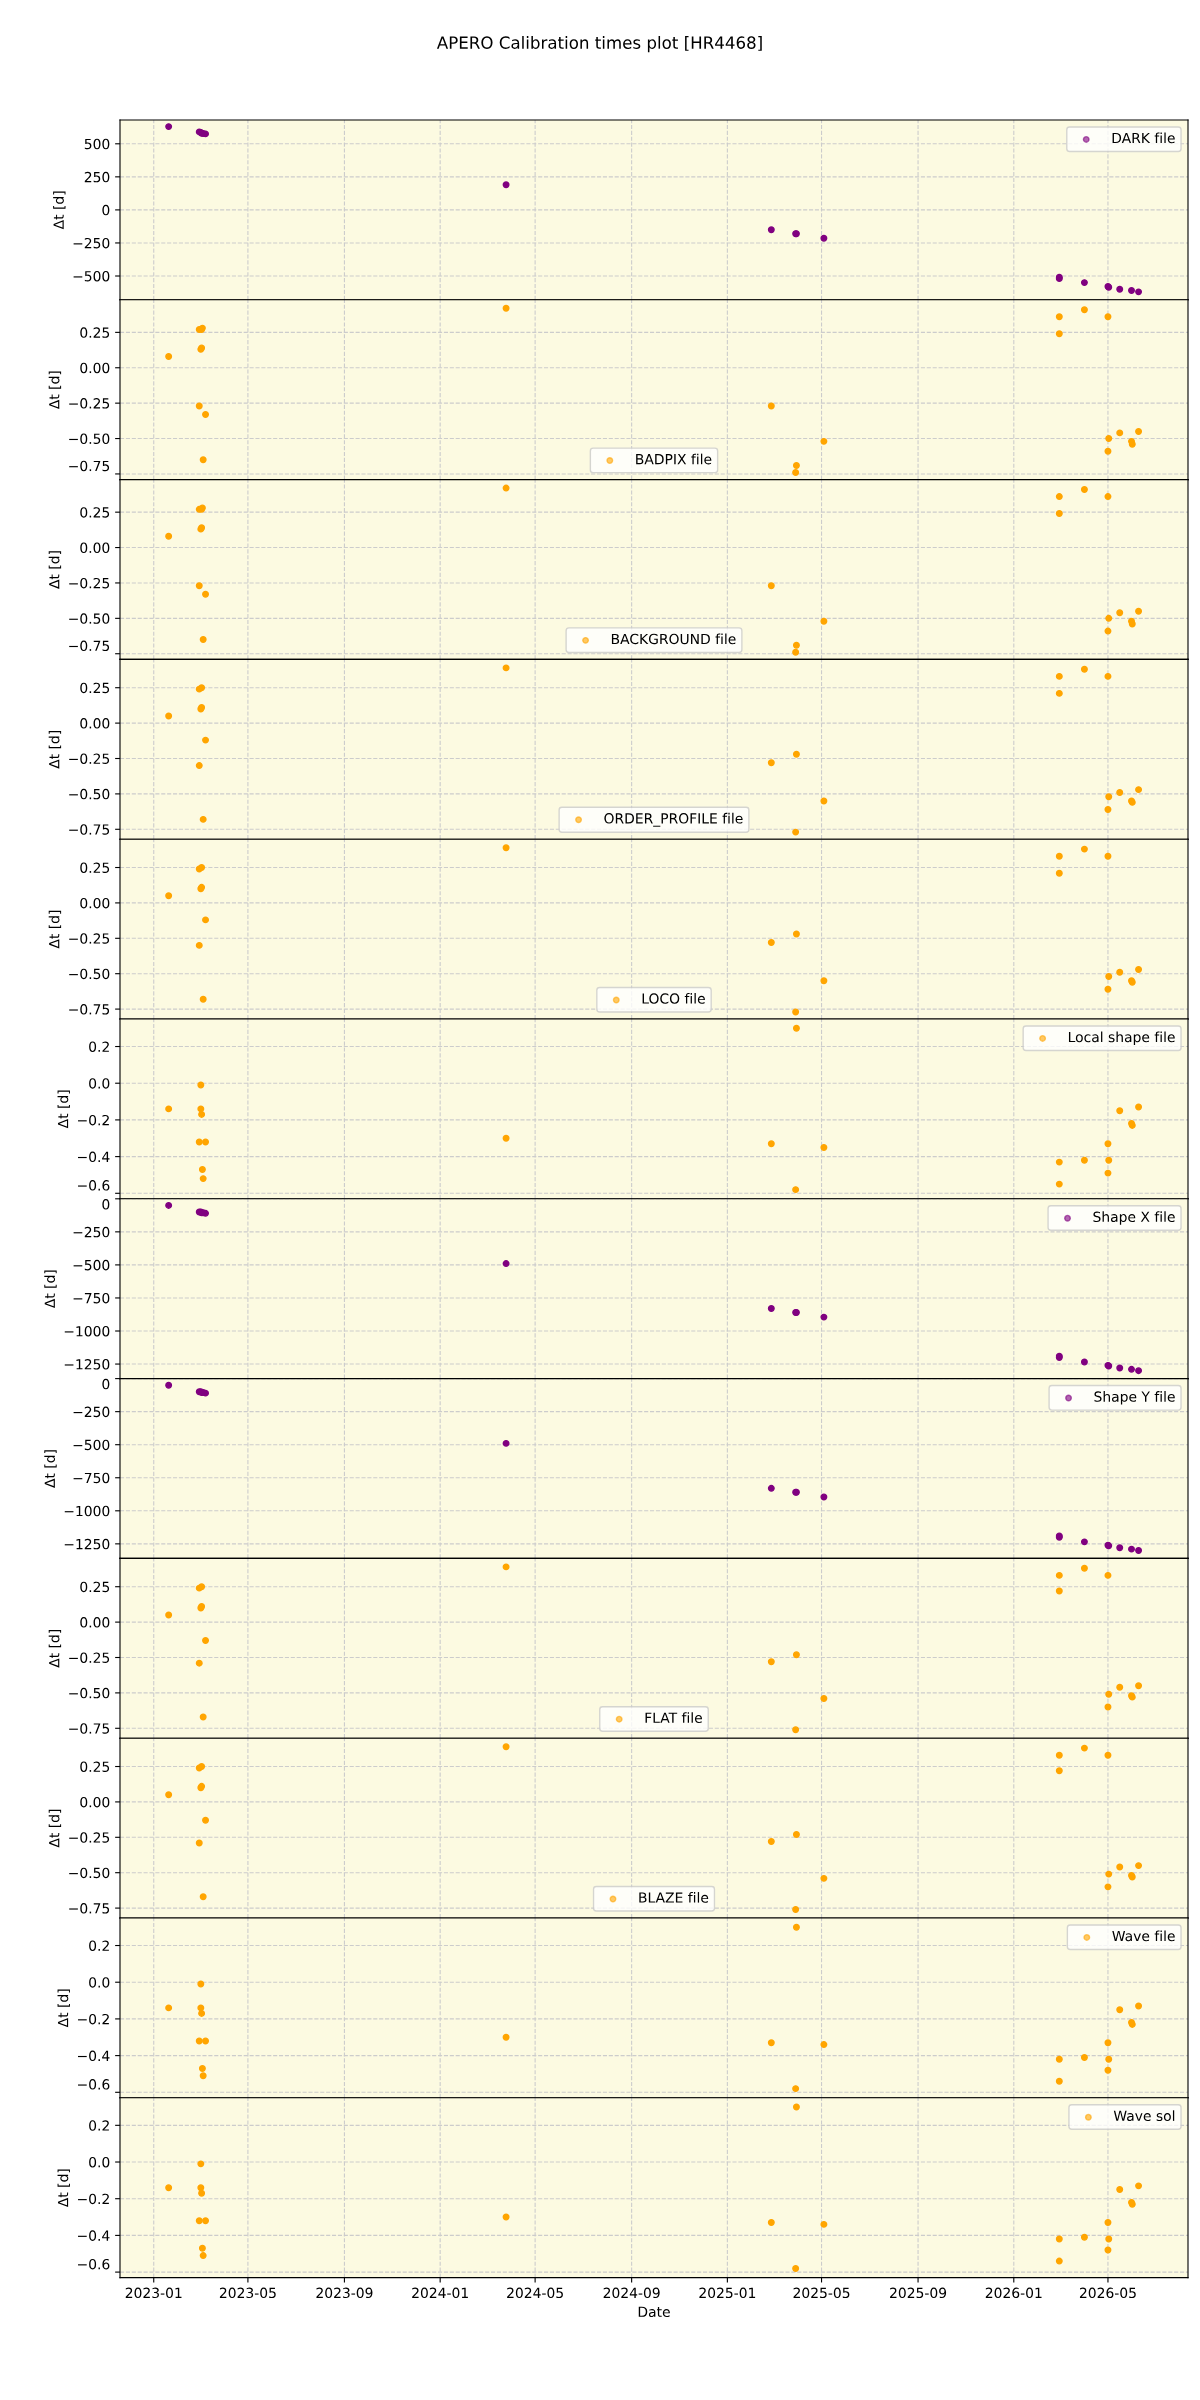 The image size is (1200, 2400). What do you see at coordinates (1107, 2293) in the screenshot?
I see `x-tick-label: 2026-05` at bounding box center [1107, 2293].